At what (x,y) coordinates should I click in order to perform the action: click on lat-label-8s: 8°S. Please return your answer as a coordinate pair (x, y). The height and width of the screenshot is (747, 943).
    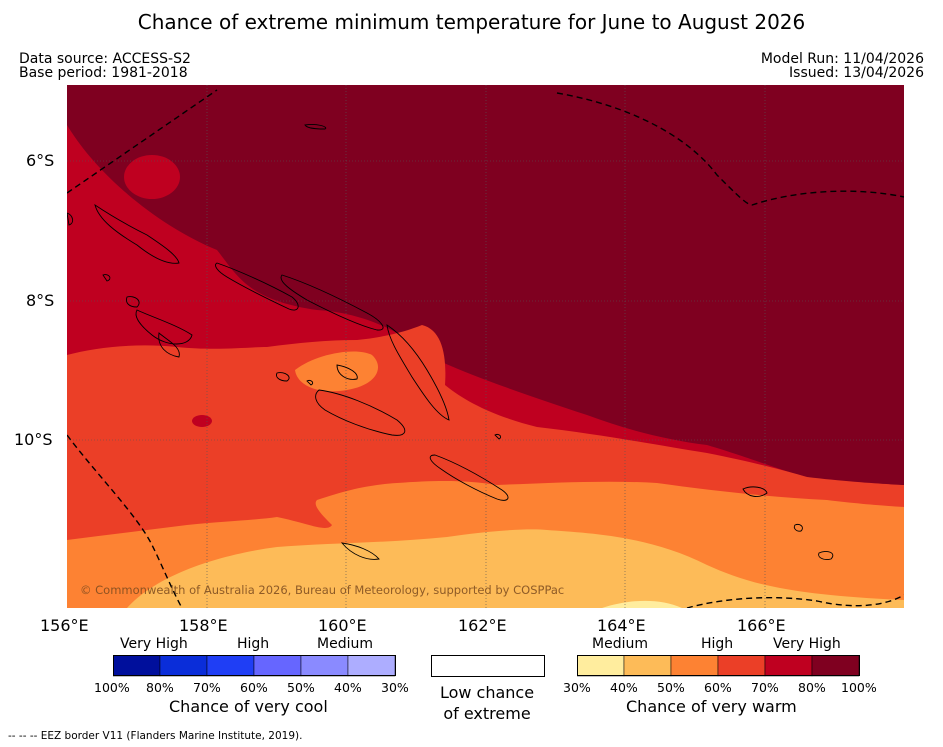
    Looking at the image, I should click on (40, 300).